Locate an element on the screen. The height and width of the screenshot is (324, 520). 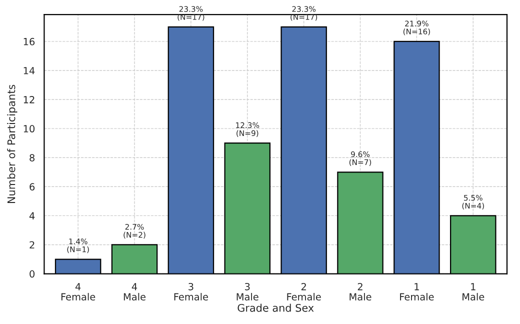
x-tick-label: 2 Male is located at coordinates (361, 291).